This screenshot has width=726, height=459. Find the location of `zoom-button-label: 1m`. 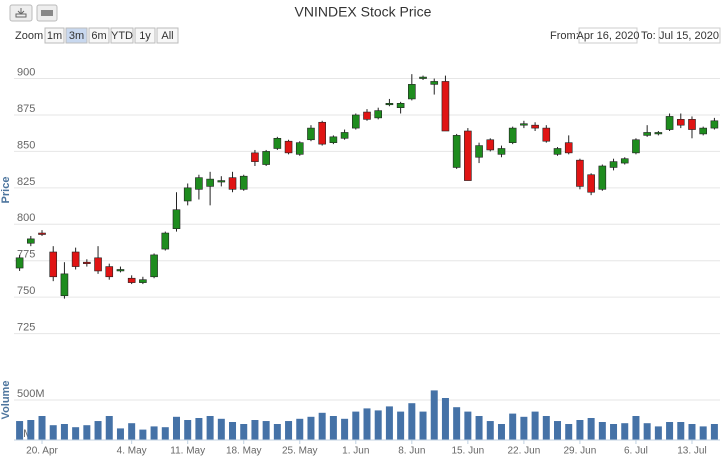

zoom-button-label: 1m is located at coordinates (54, 36).